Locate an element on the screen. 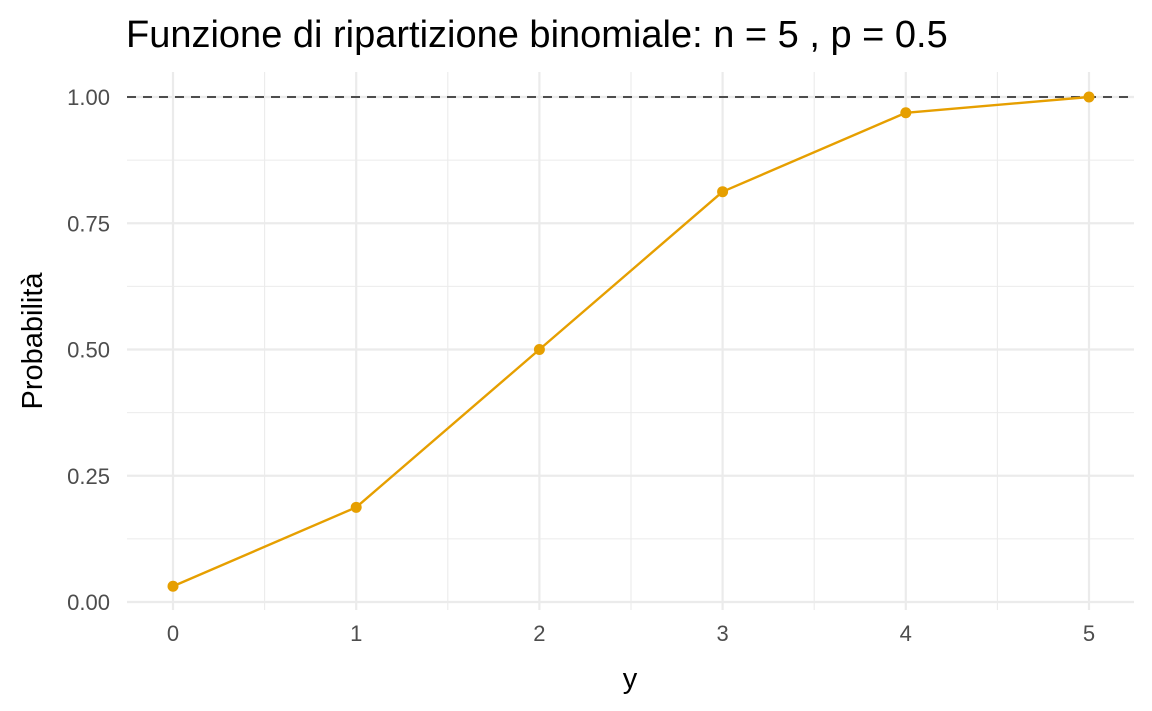 The height and width of the screenshot is (711, 1152). x-tick-label: 3 is located at coordinates (722, 633).